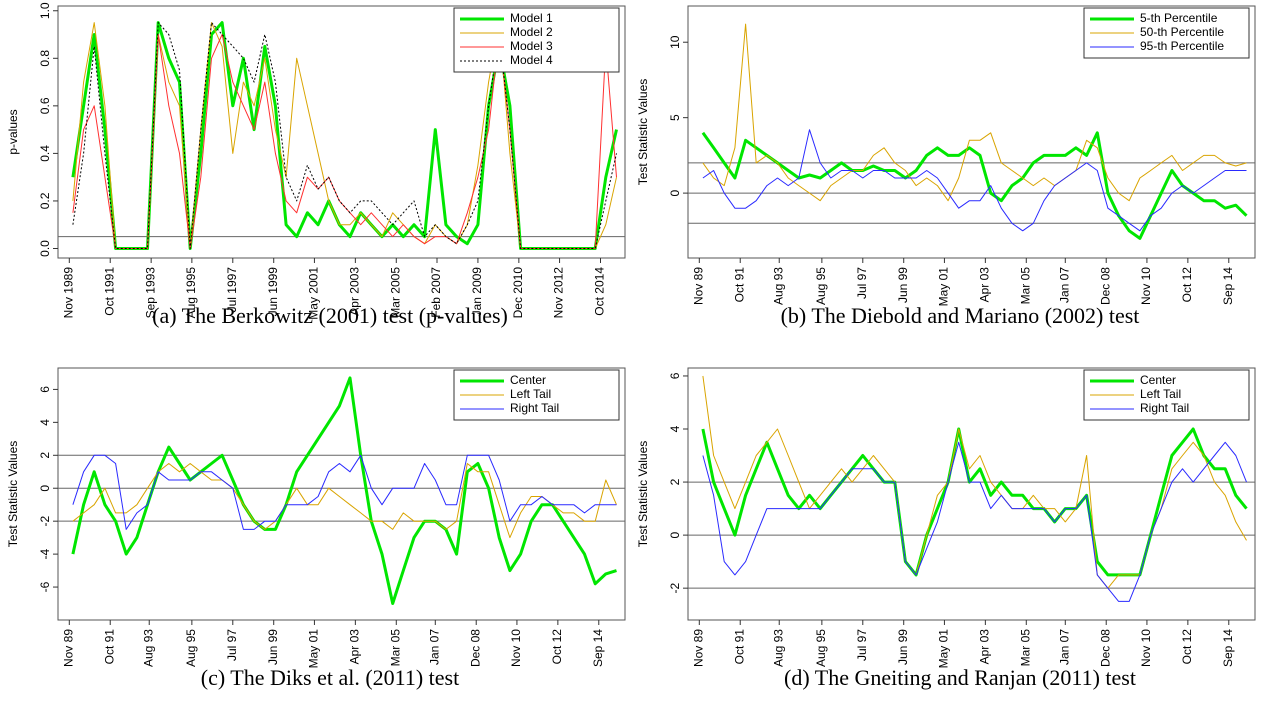  Describe the element at coordinates (45, 521) in the screenshot. I see `y-tick-label: -2` at that location.